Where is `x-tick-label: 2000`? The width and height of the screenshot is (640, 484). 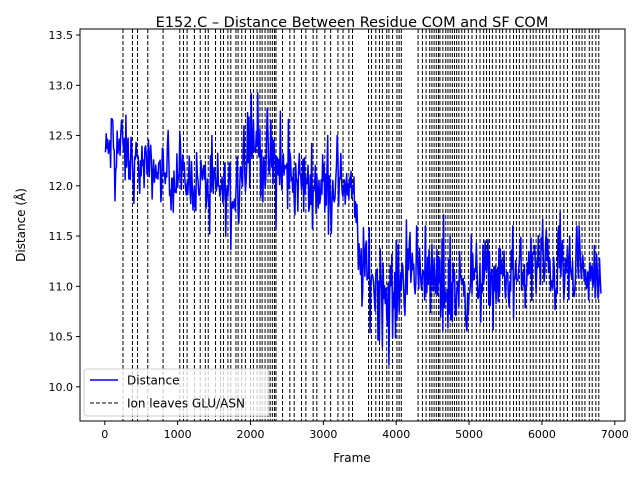 x-tick-label: 2000 is located at coordinates (250, 434).